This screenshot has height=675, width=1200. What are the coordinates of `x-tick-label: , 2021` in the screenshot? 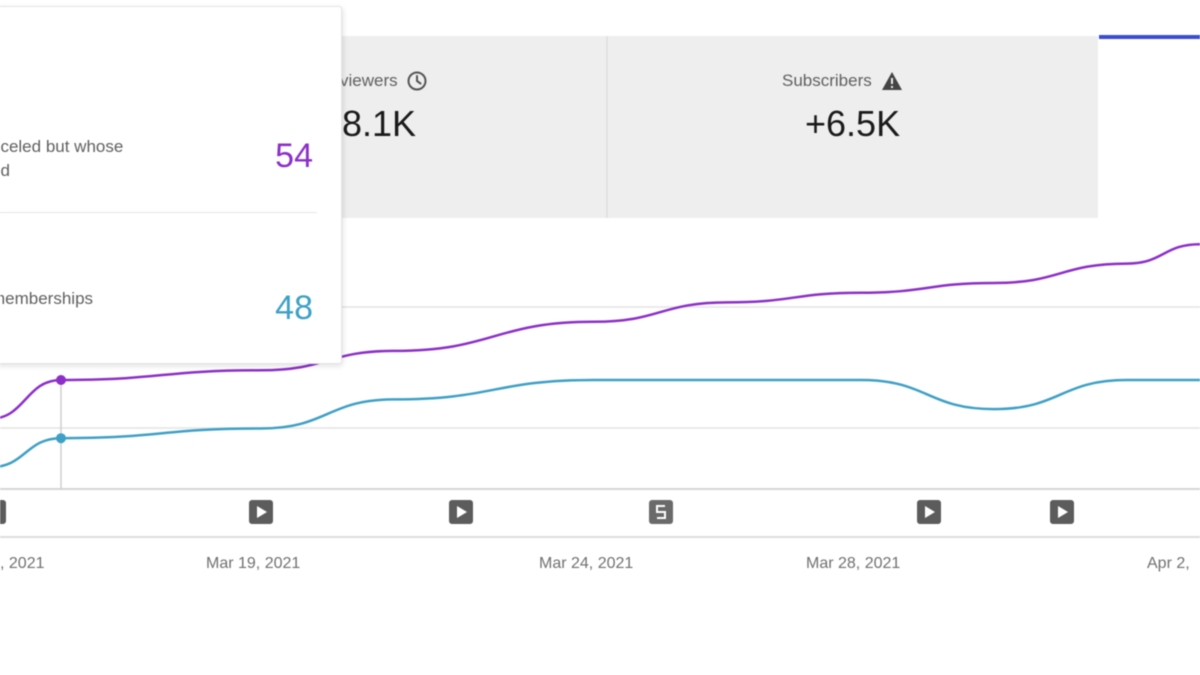 It's located at (22, 563).